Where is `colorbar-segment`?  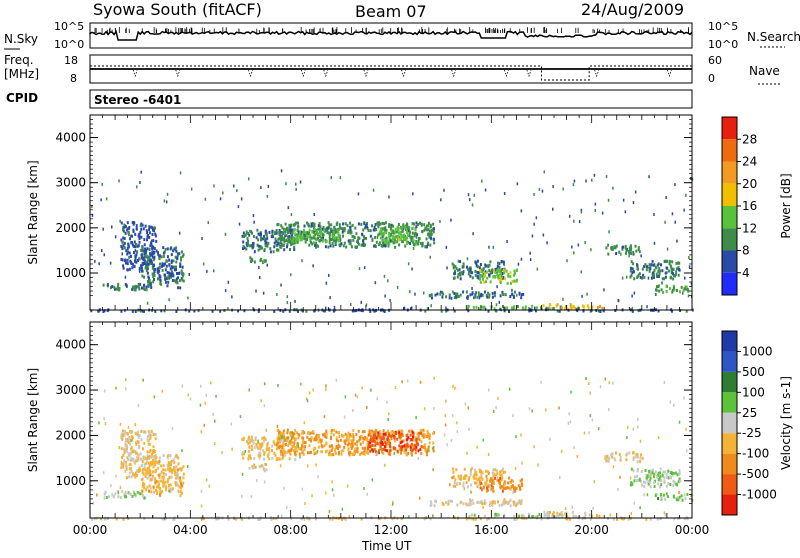 colorbar-segment is located at coordinates (729, 172).